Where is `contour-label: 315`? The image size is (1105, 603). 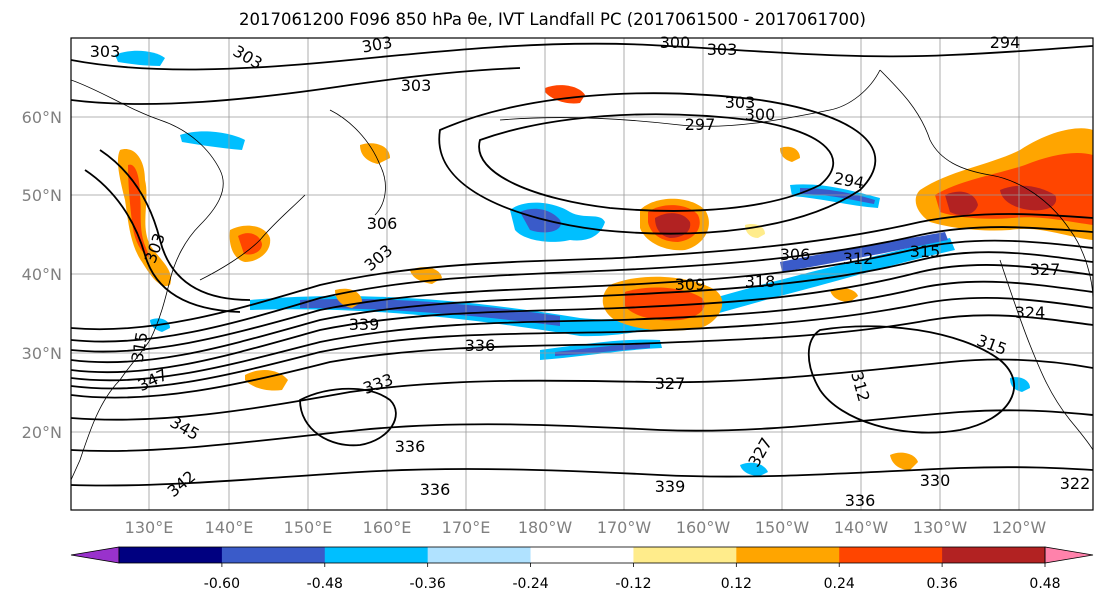 contour-label: 315 is located at coordinates (925, 251).